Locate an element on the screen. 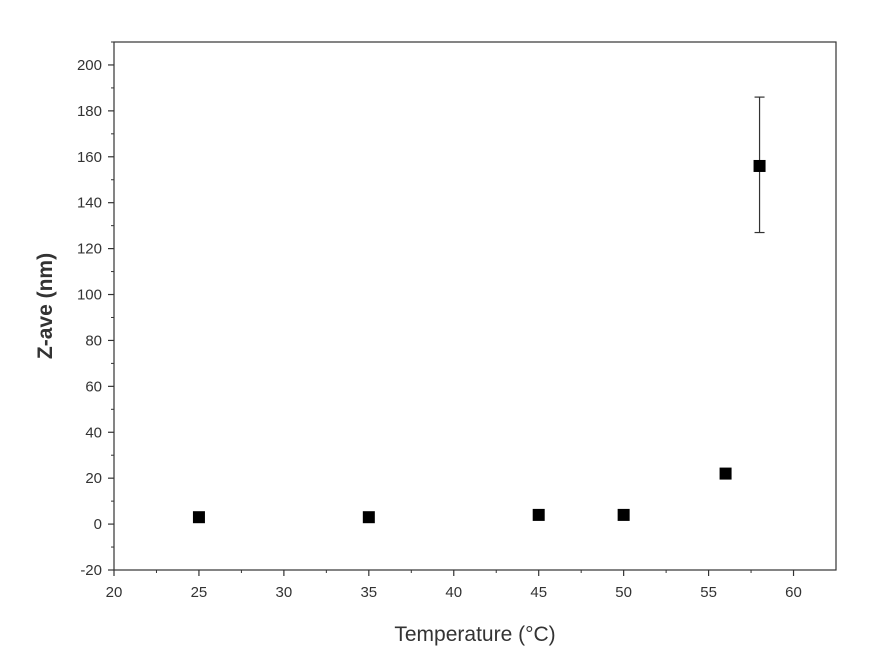 The width and height of the screenshot is (879, 671). y-tick-label: 120 is located at coordinates (89, 249).